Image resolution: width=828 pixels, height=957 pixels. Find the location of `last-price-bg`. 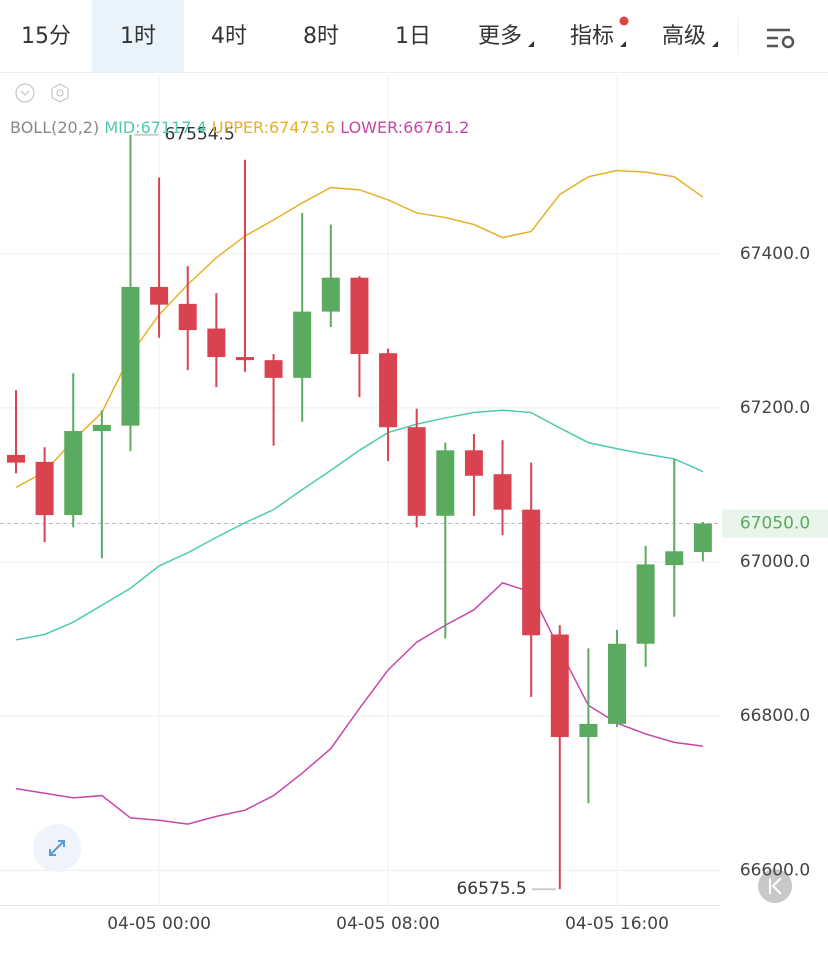

last-price-bg is located at coordinates (775, 523).